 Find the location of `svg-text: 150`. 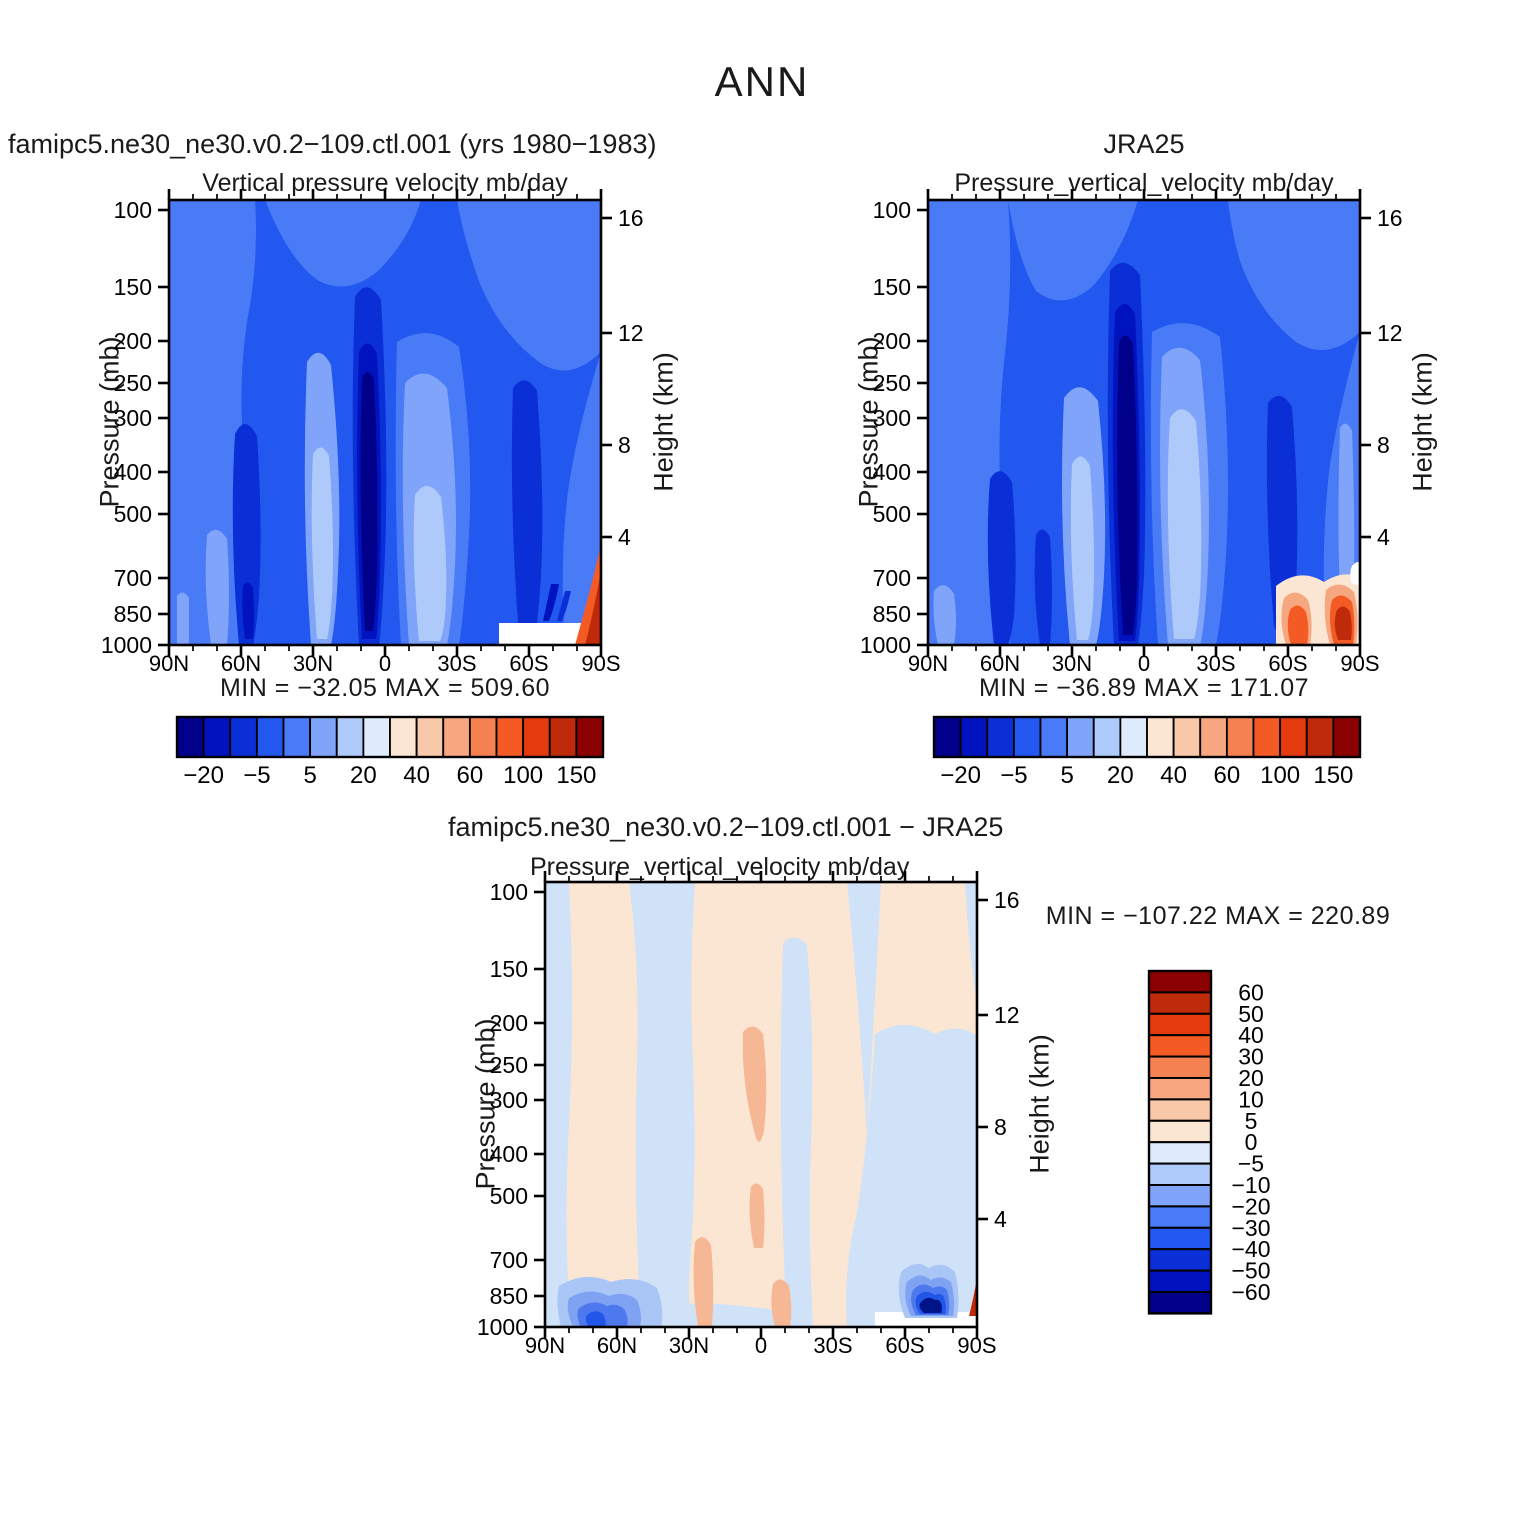

svg-text: 150 is located at coordinates (133, 287).